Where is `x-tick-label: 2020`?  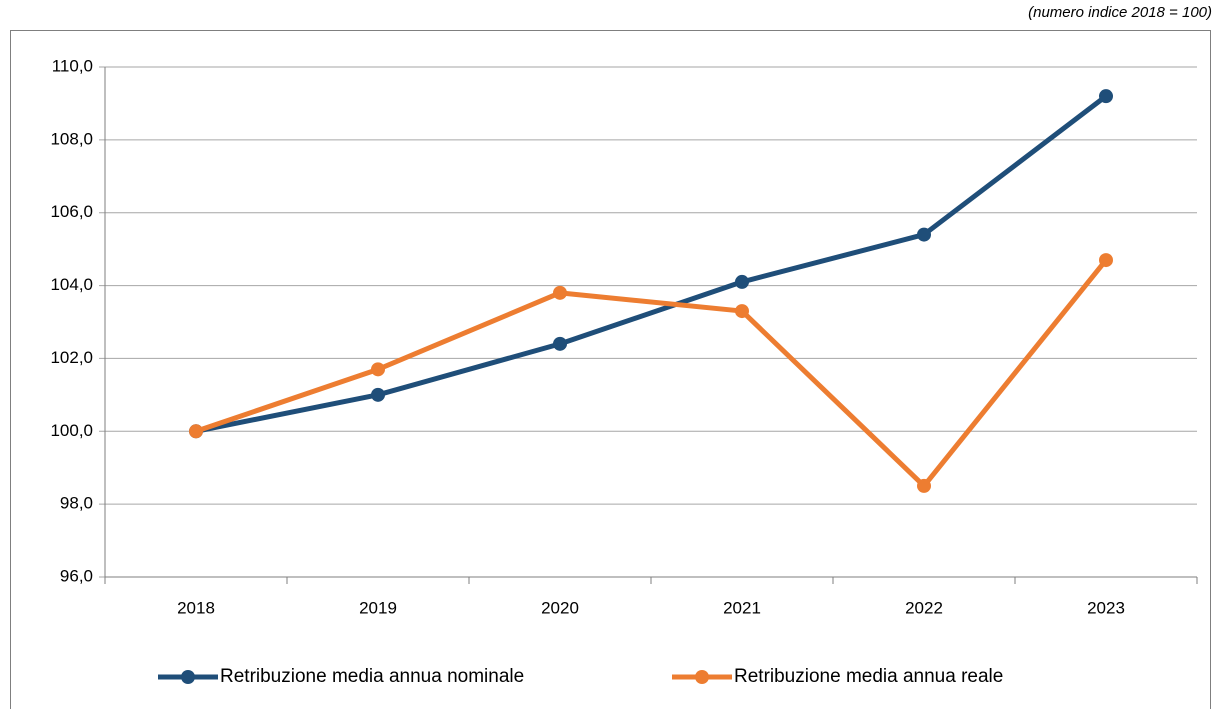
x-tick-label: 2020 is located at coordinates (560, 607).